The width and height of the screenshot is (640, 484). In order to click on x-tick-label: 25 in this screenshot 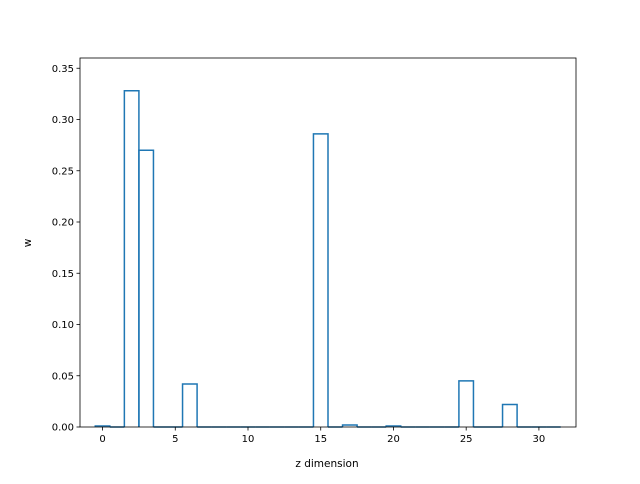, I will do `click(466, 439)`.